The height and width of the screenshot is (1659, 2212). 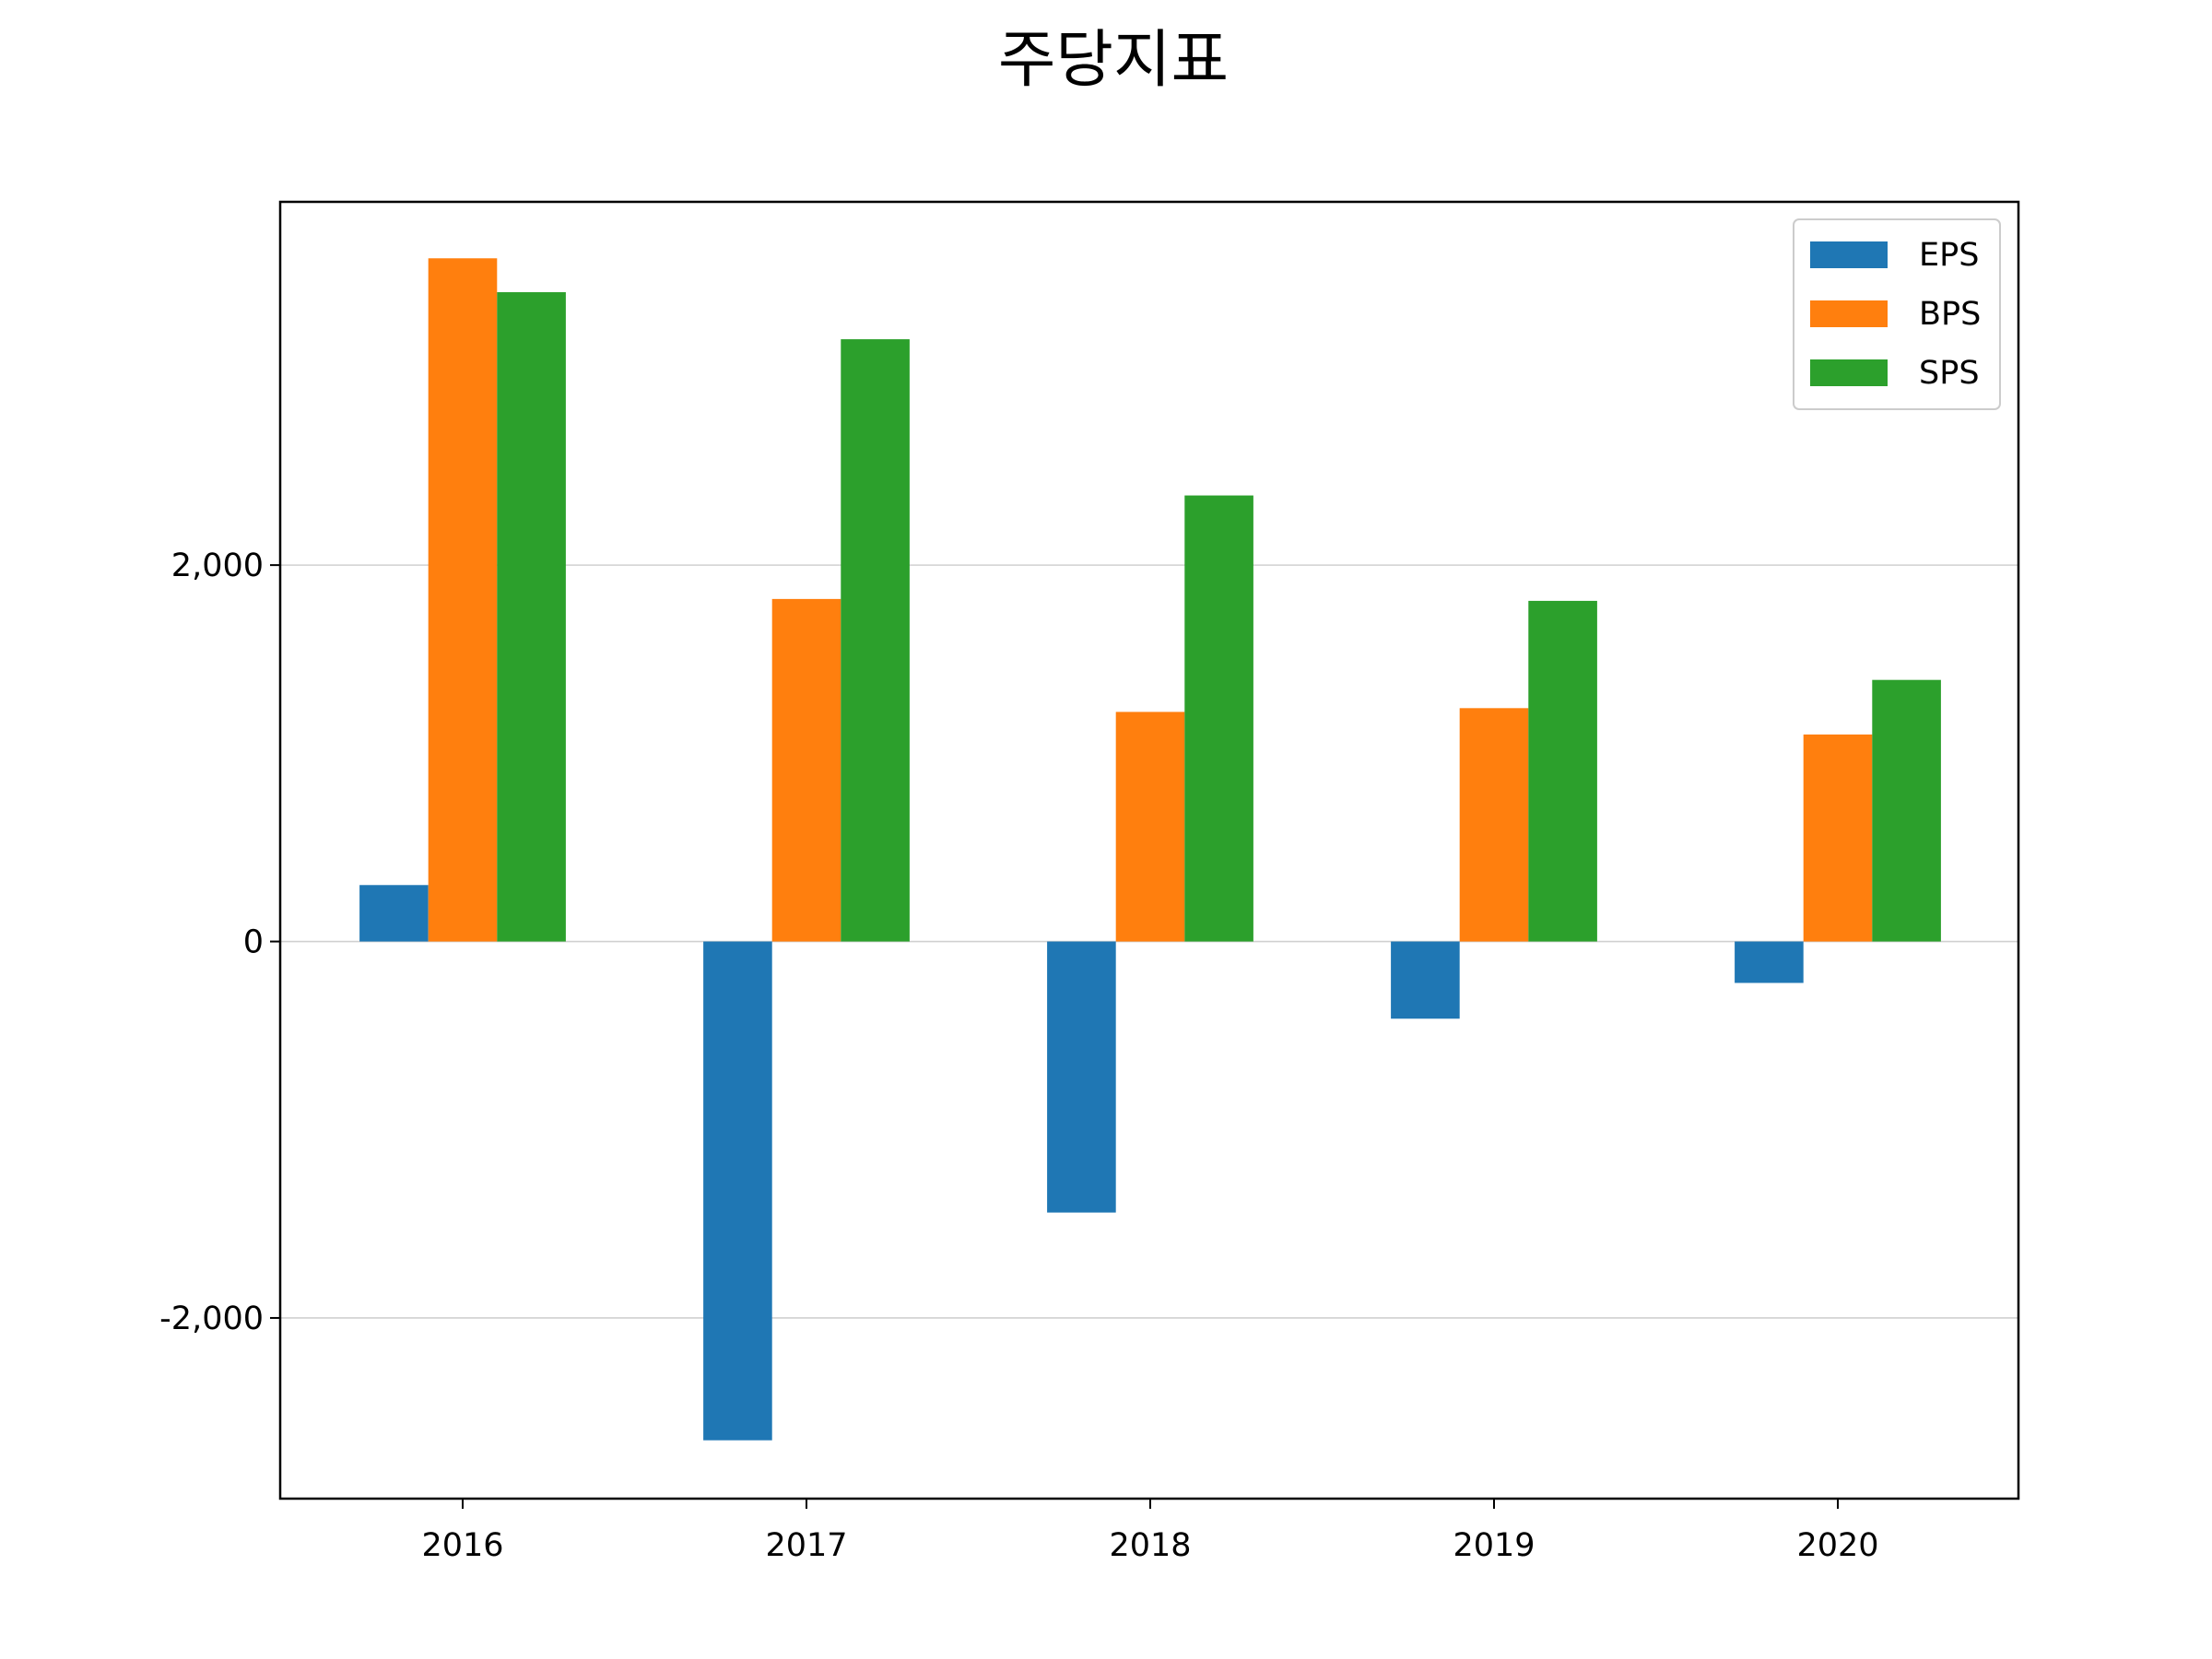 I want to click on x-tick-label: 2019, so click(x=1494, y=1545).